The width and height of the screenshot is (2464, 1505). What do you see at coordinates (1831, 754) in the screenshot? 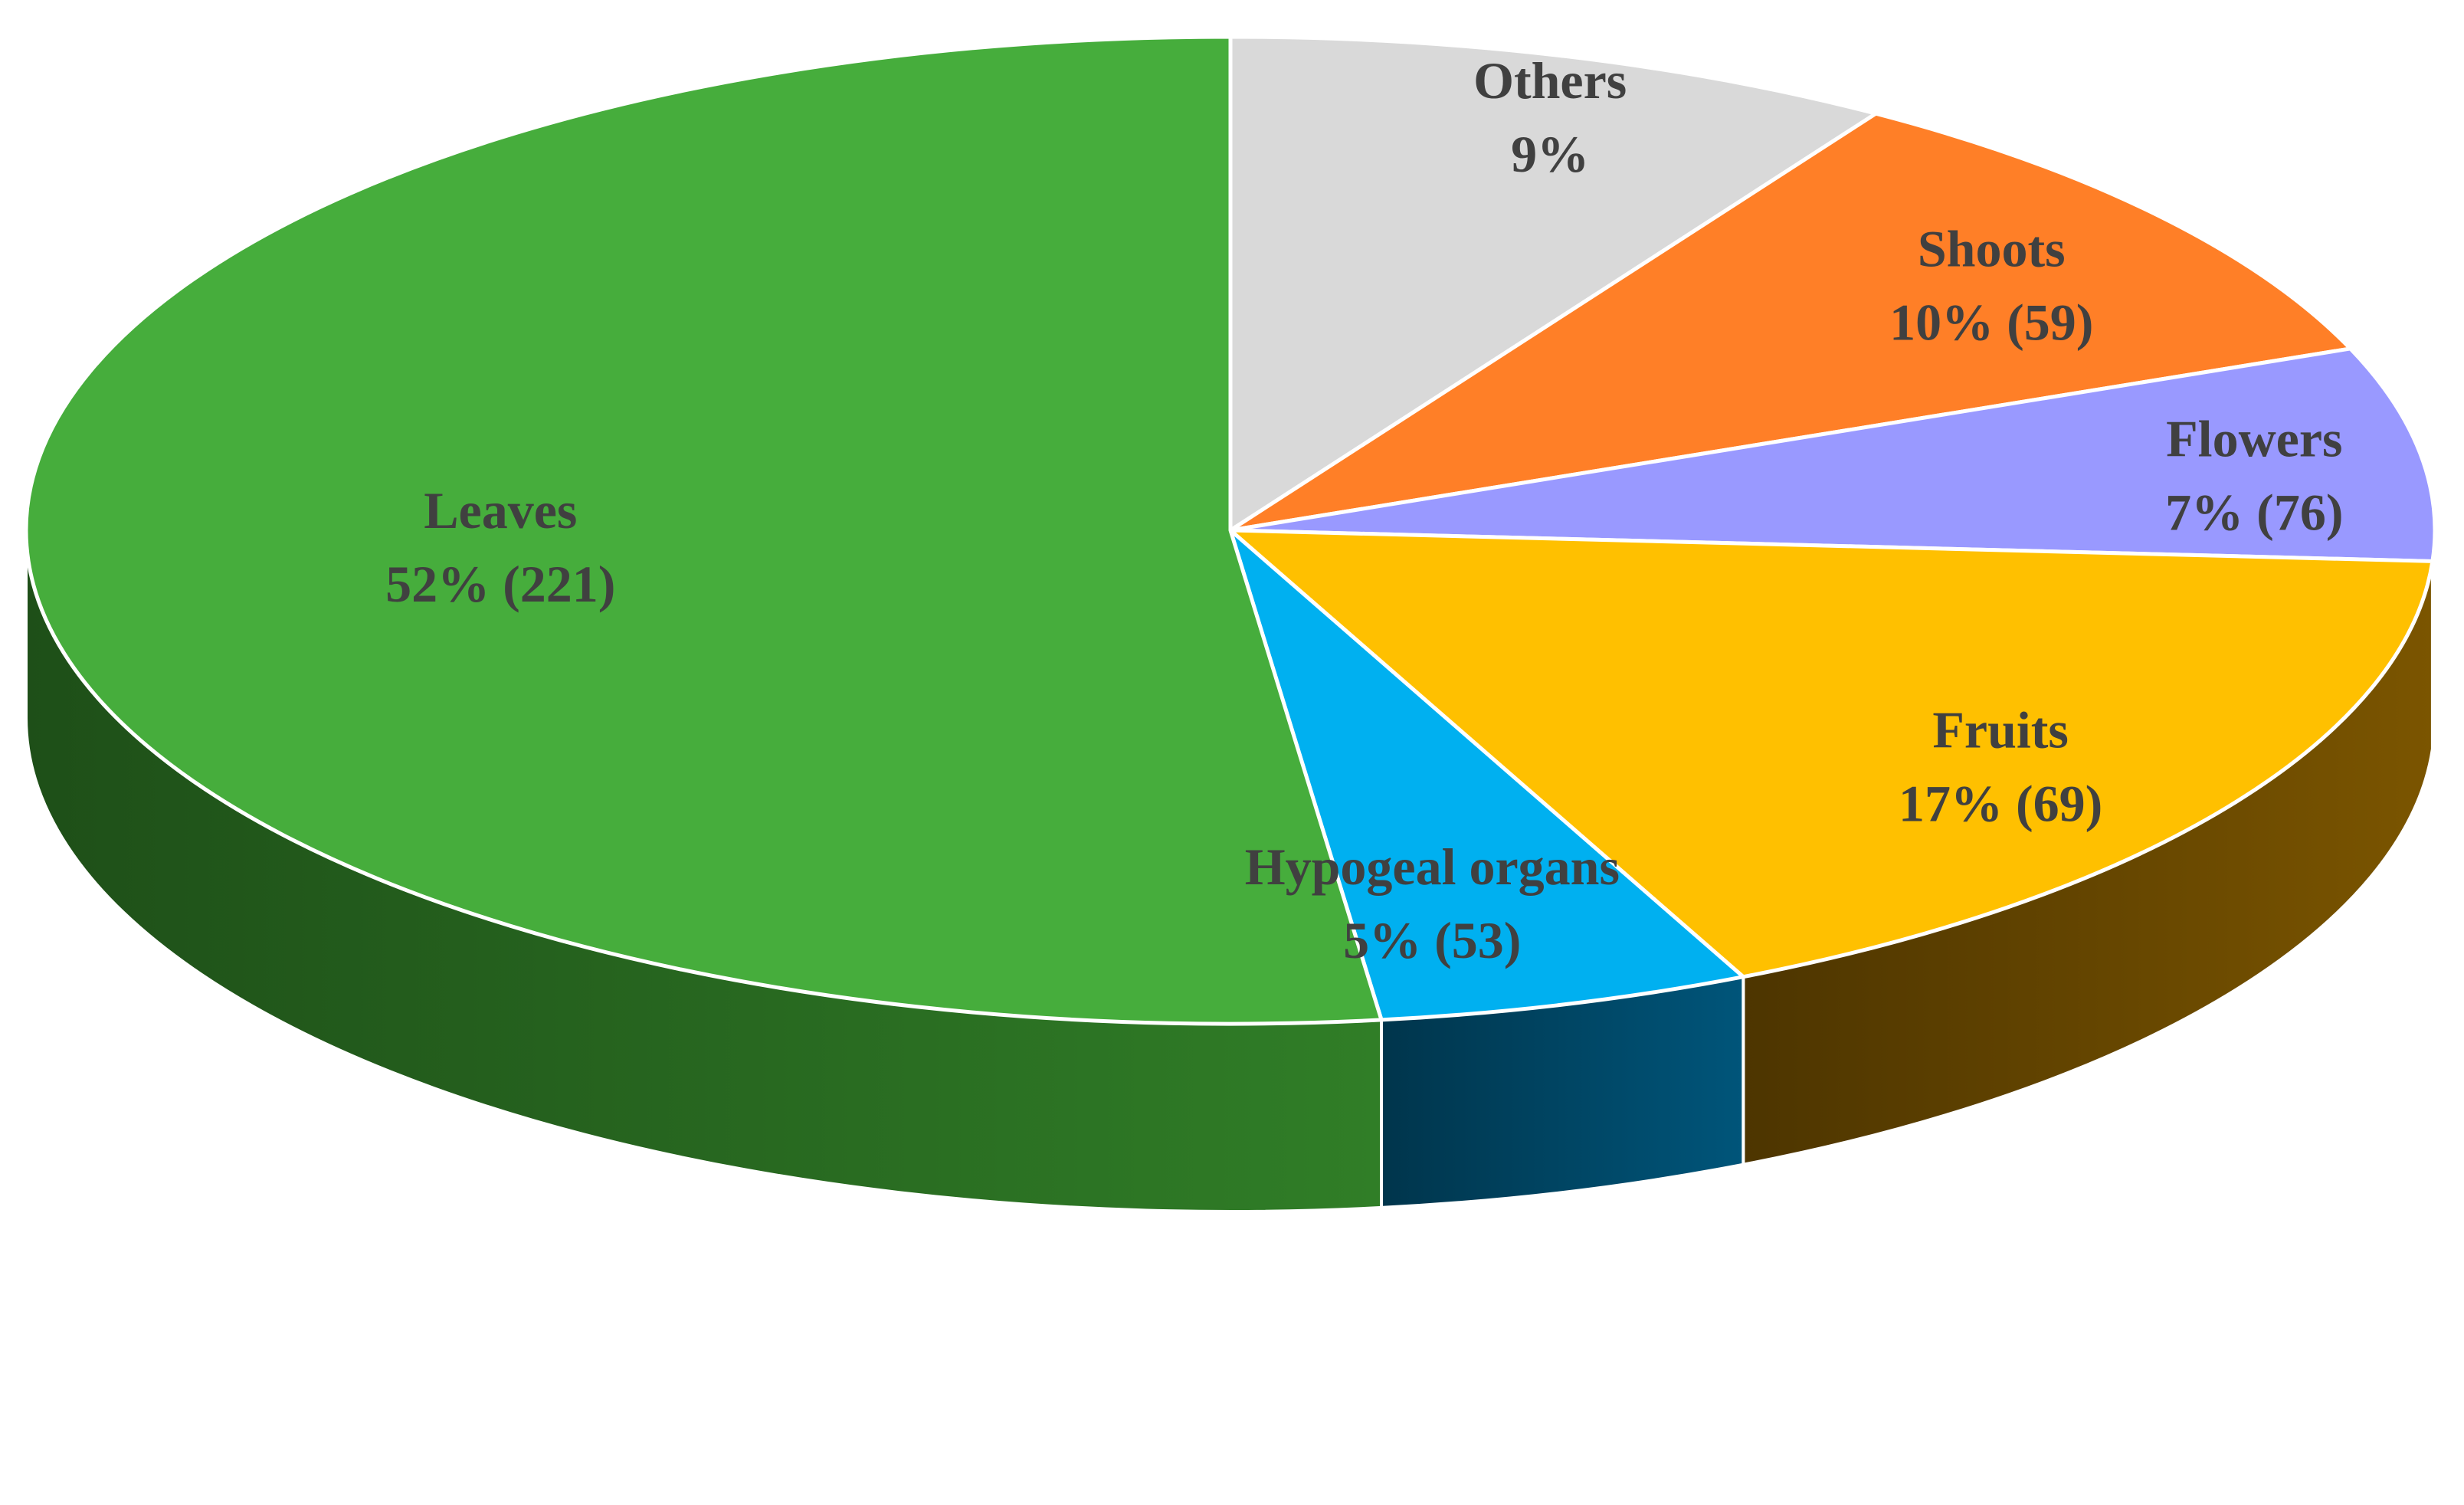
I see `pie-slice-fruits` at bounding box center [1831, 754].